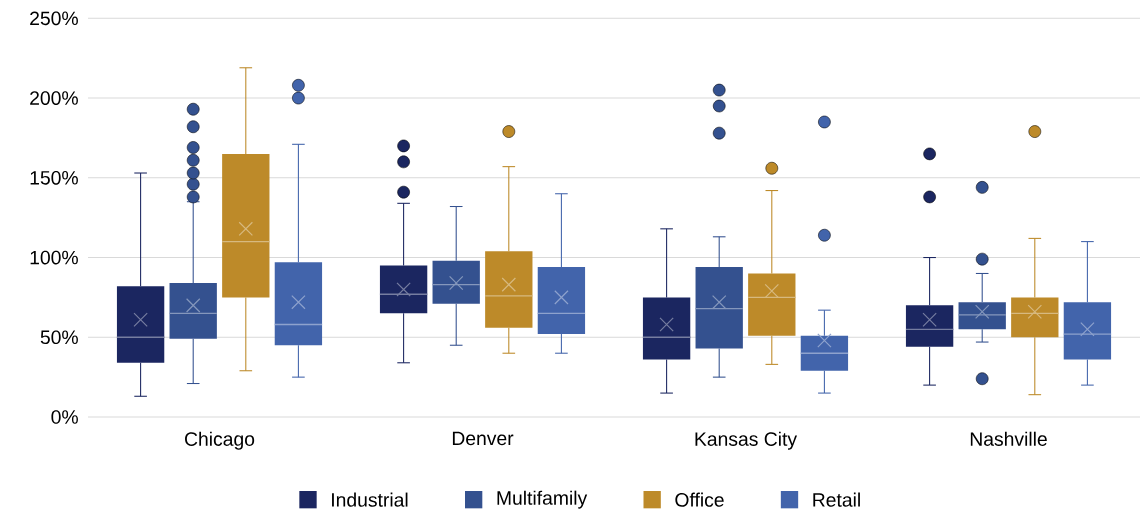 This screenshot has height=522, width=1146. What do you see at coordinates (542, 499) in the screenshot?
I see `legend-label: Multifamily` at bounding box center [542, 499].